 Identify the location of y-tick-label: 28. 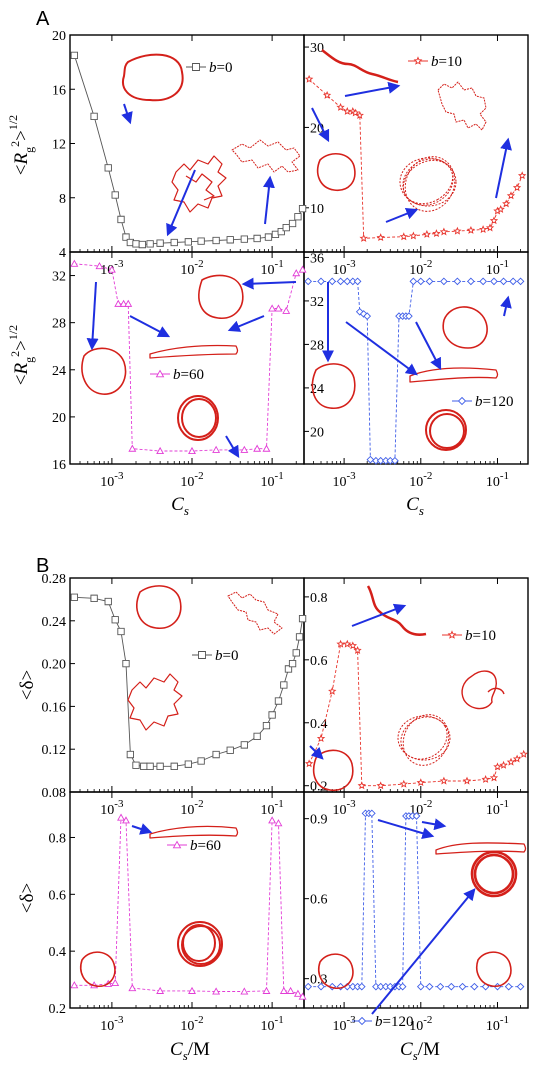
(59, 324).